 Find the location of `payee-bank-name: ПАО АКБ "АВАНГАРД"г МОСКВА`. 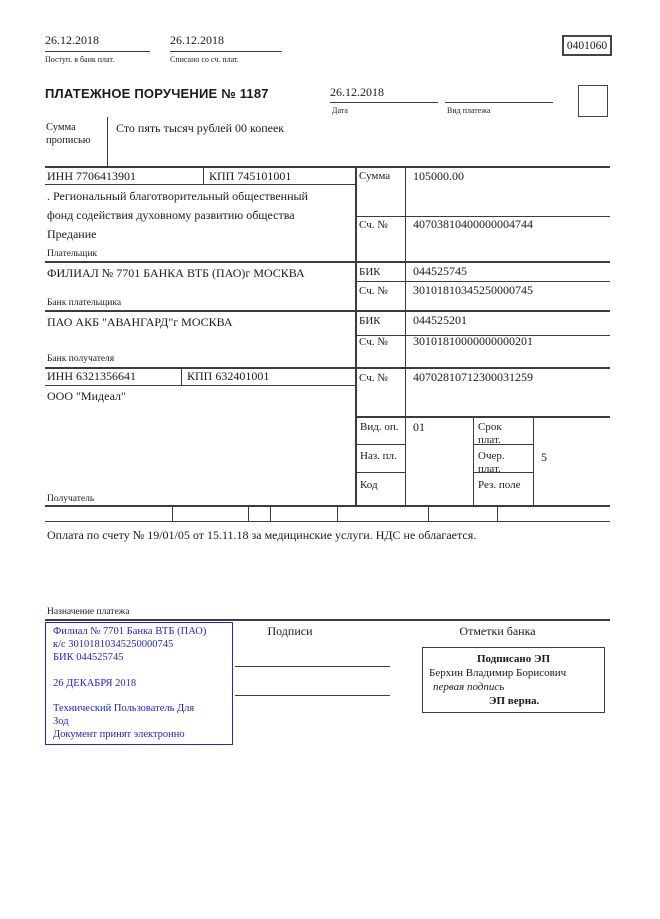

payee-bank-name: ПАО АКБ "АВАНГАРД"г МОСКВА is located at coordinates (140, 322).